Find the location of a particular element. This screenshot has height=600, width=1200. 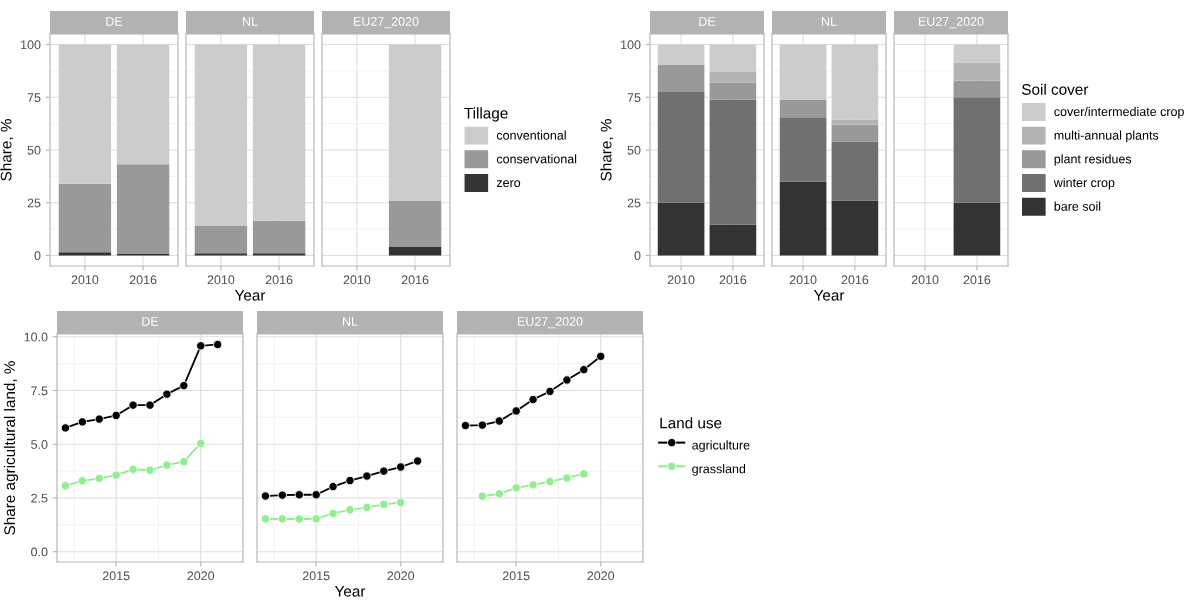

y-tick-label: 7.5 is located at coordinates (39, 391).